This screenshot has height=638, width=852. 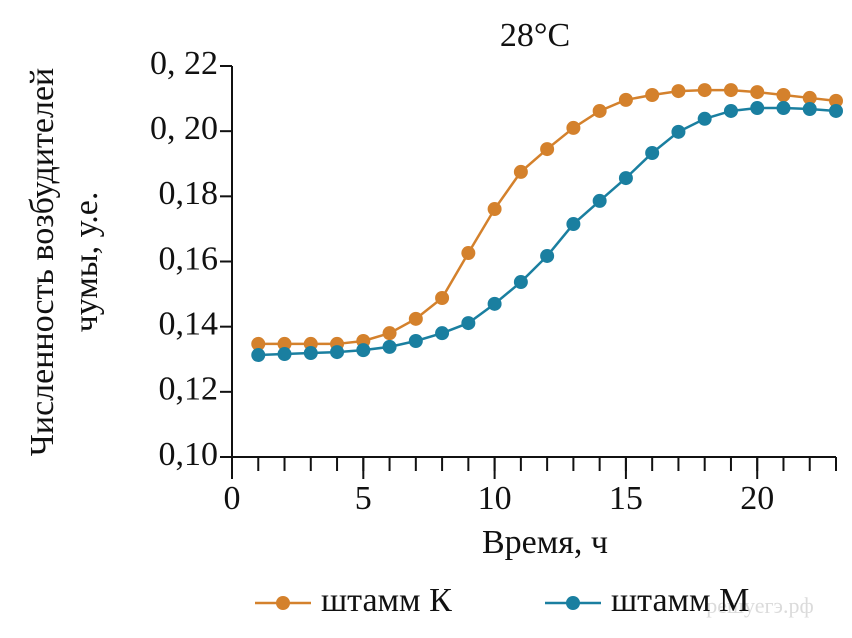 What do you see at coordinates (232, 498) in the screenshot?
I see `x-tick-label: 0` at bounding box center [232, 498].